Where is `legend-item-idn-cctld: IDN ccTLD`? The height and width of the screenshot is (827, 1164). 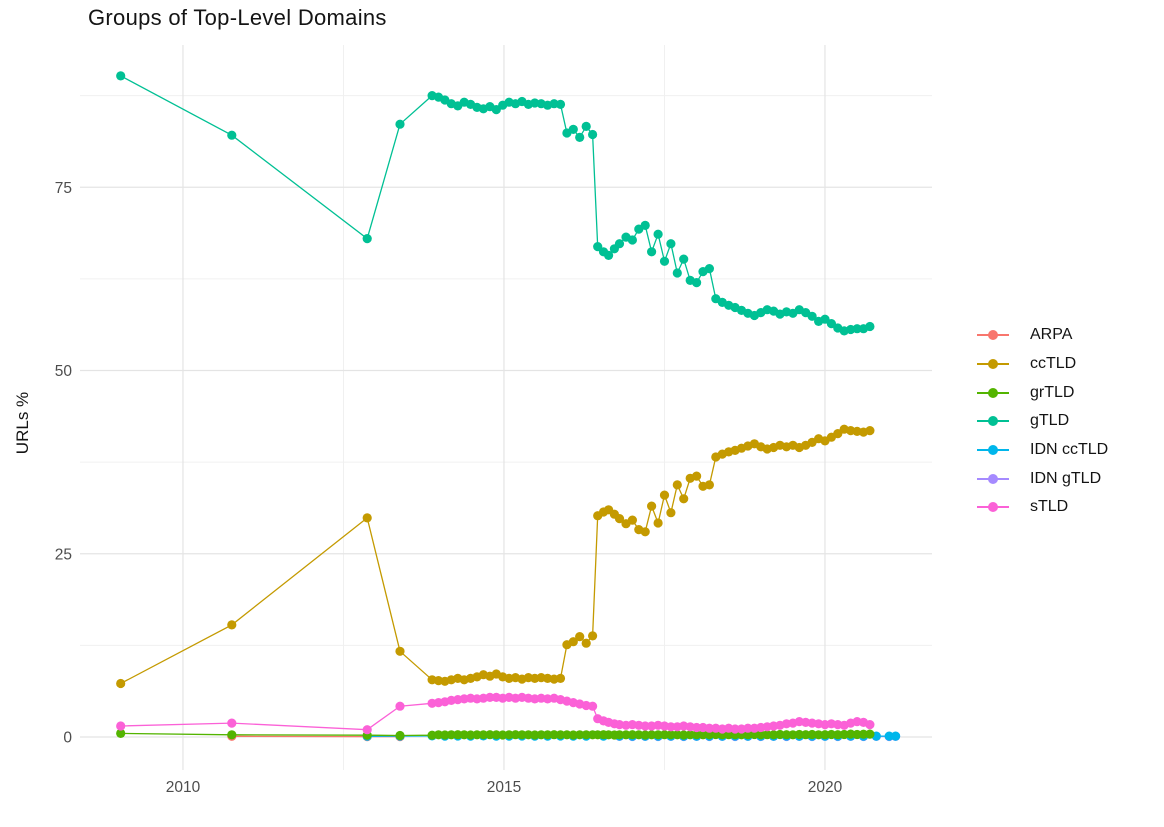
legend-item-idn-cctld: IDN ccTLD is located at coordinates (1042, 450).